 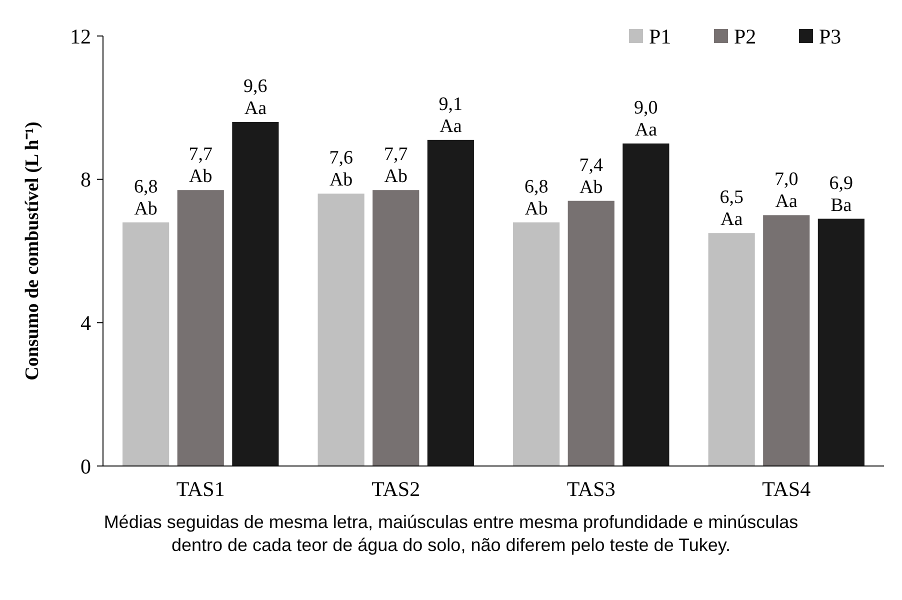 I want to click on legend-label: P1, so click(x=660, y=36).